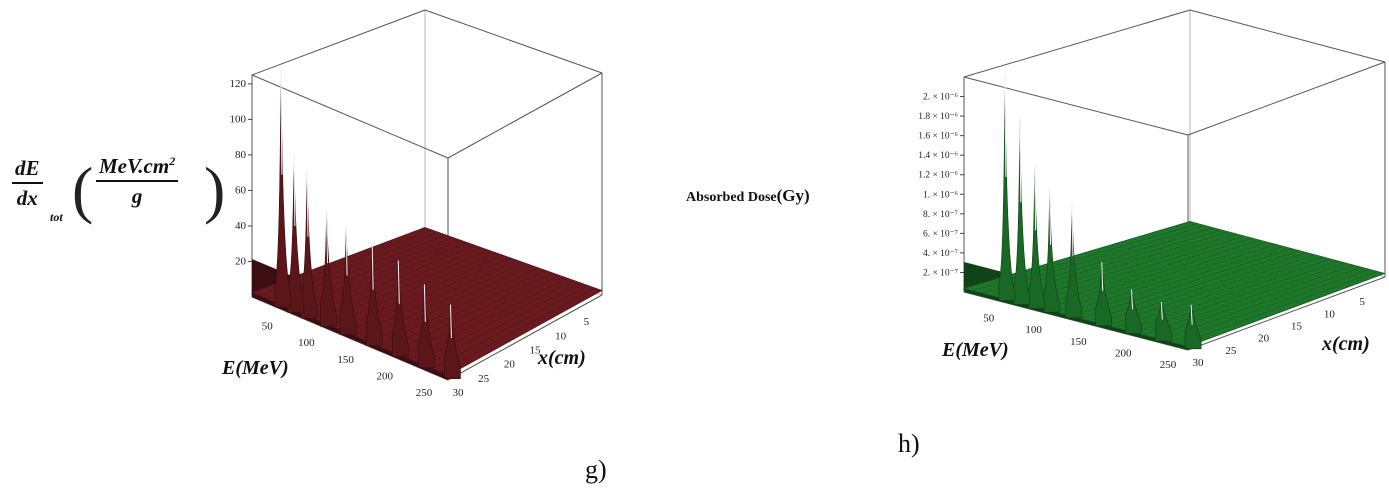  What do you see at coordinates (587, 322) in the screenshot?
I see `y-tick-label: 5` at bounding box center [587, 322].